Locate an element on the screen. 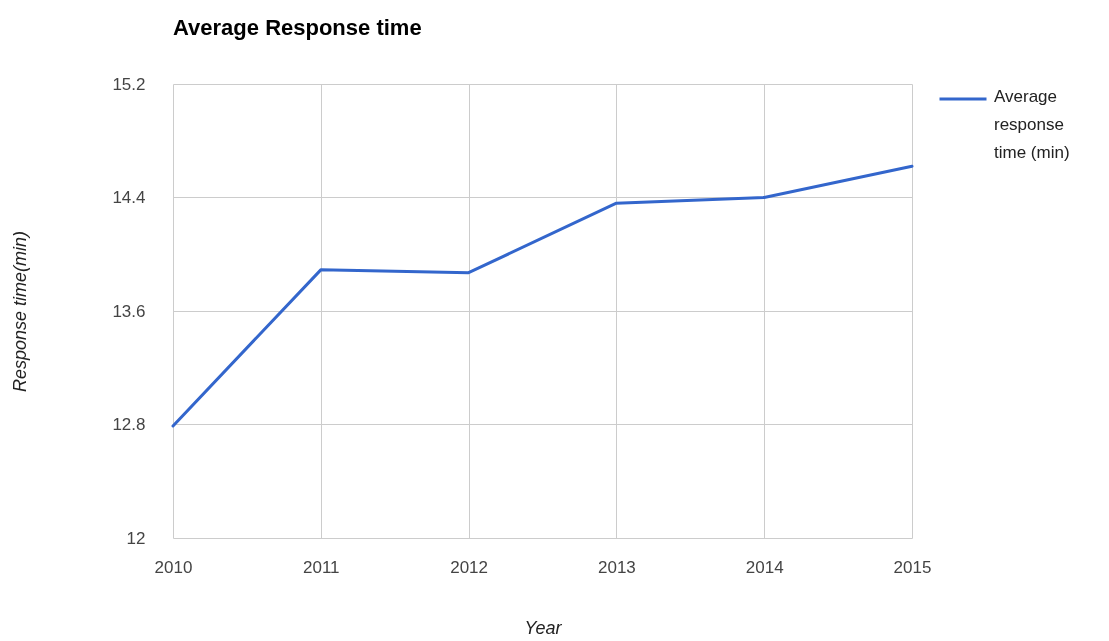 This screenshot has height=641, width=1109. x-tick-label: 2012 is located at coordinates (469, 567).